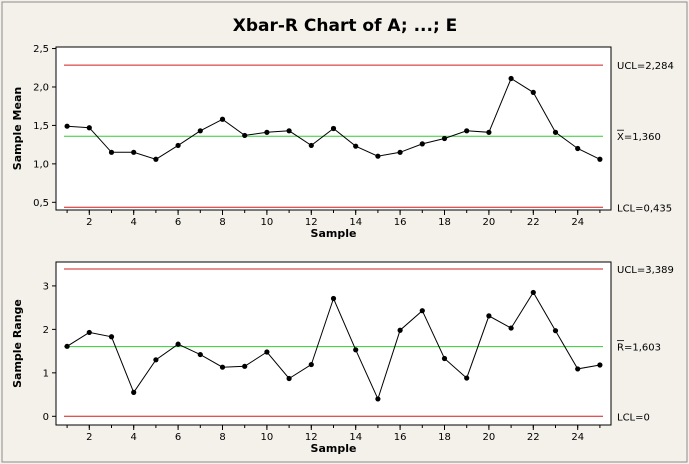 Image resolution: width=689 pixels, height=464 pixels. Describe the element at coordinates (533, 222) in the screenshot. I see `xbar-xtick-label: 22` at that location.